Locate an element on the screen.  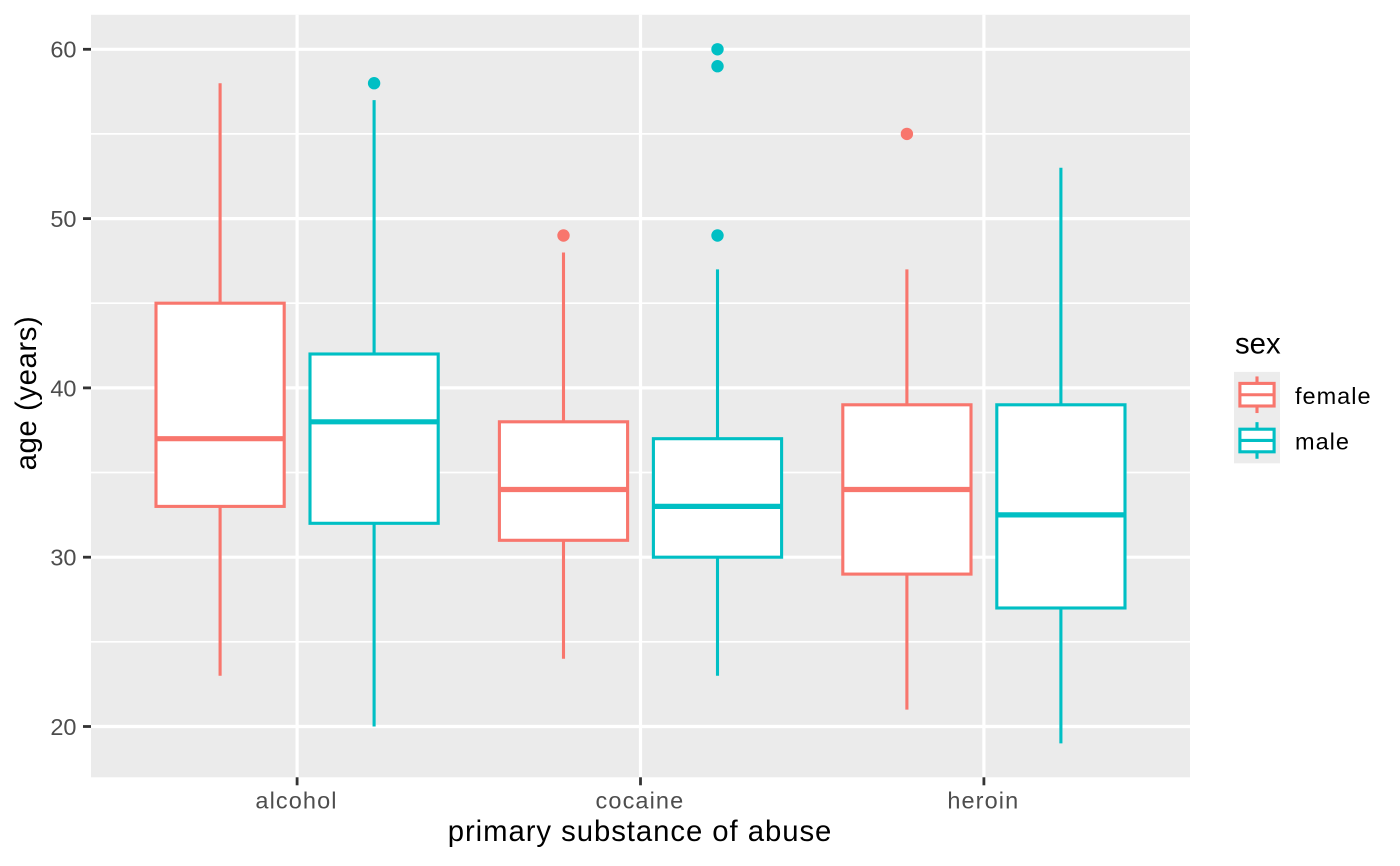
svg-text: 20 is located at coordinates (63, 727).